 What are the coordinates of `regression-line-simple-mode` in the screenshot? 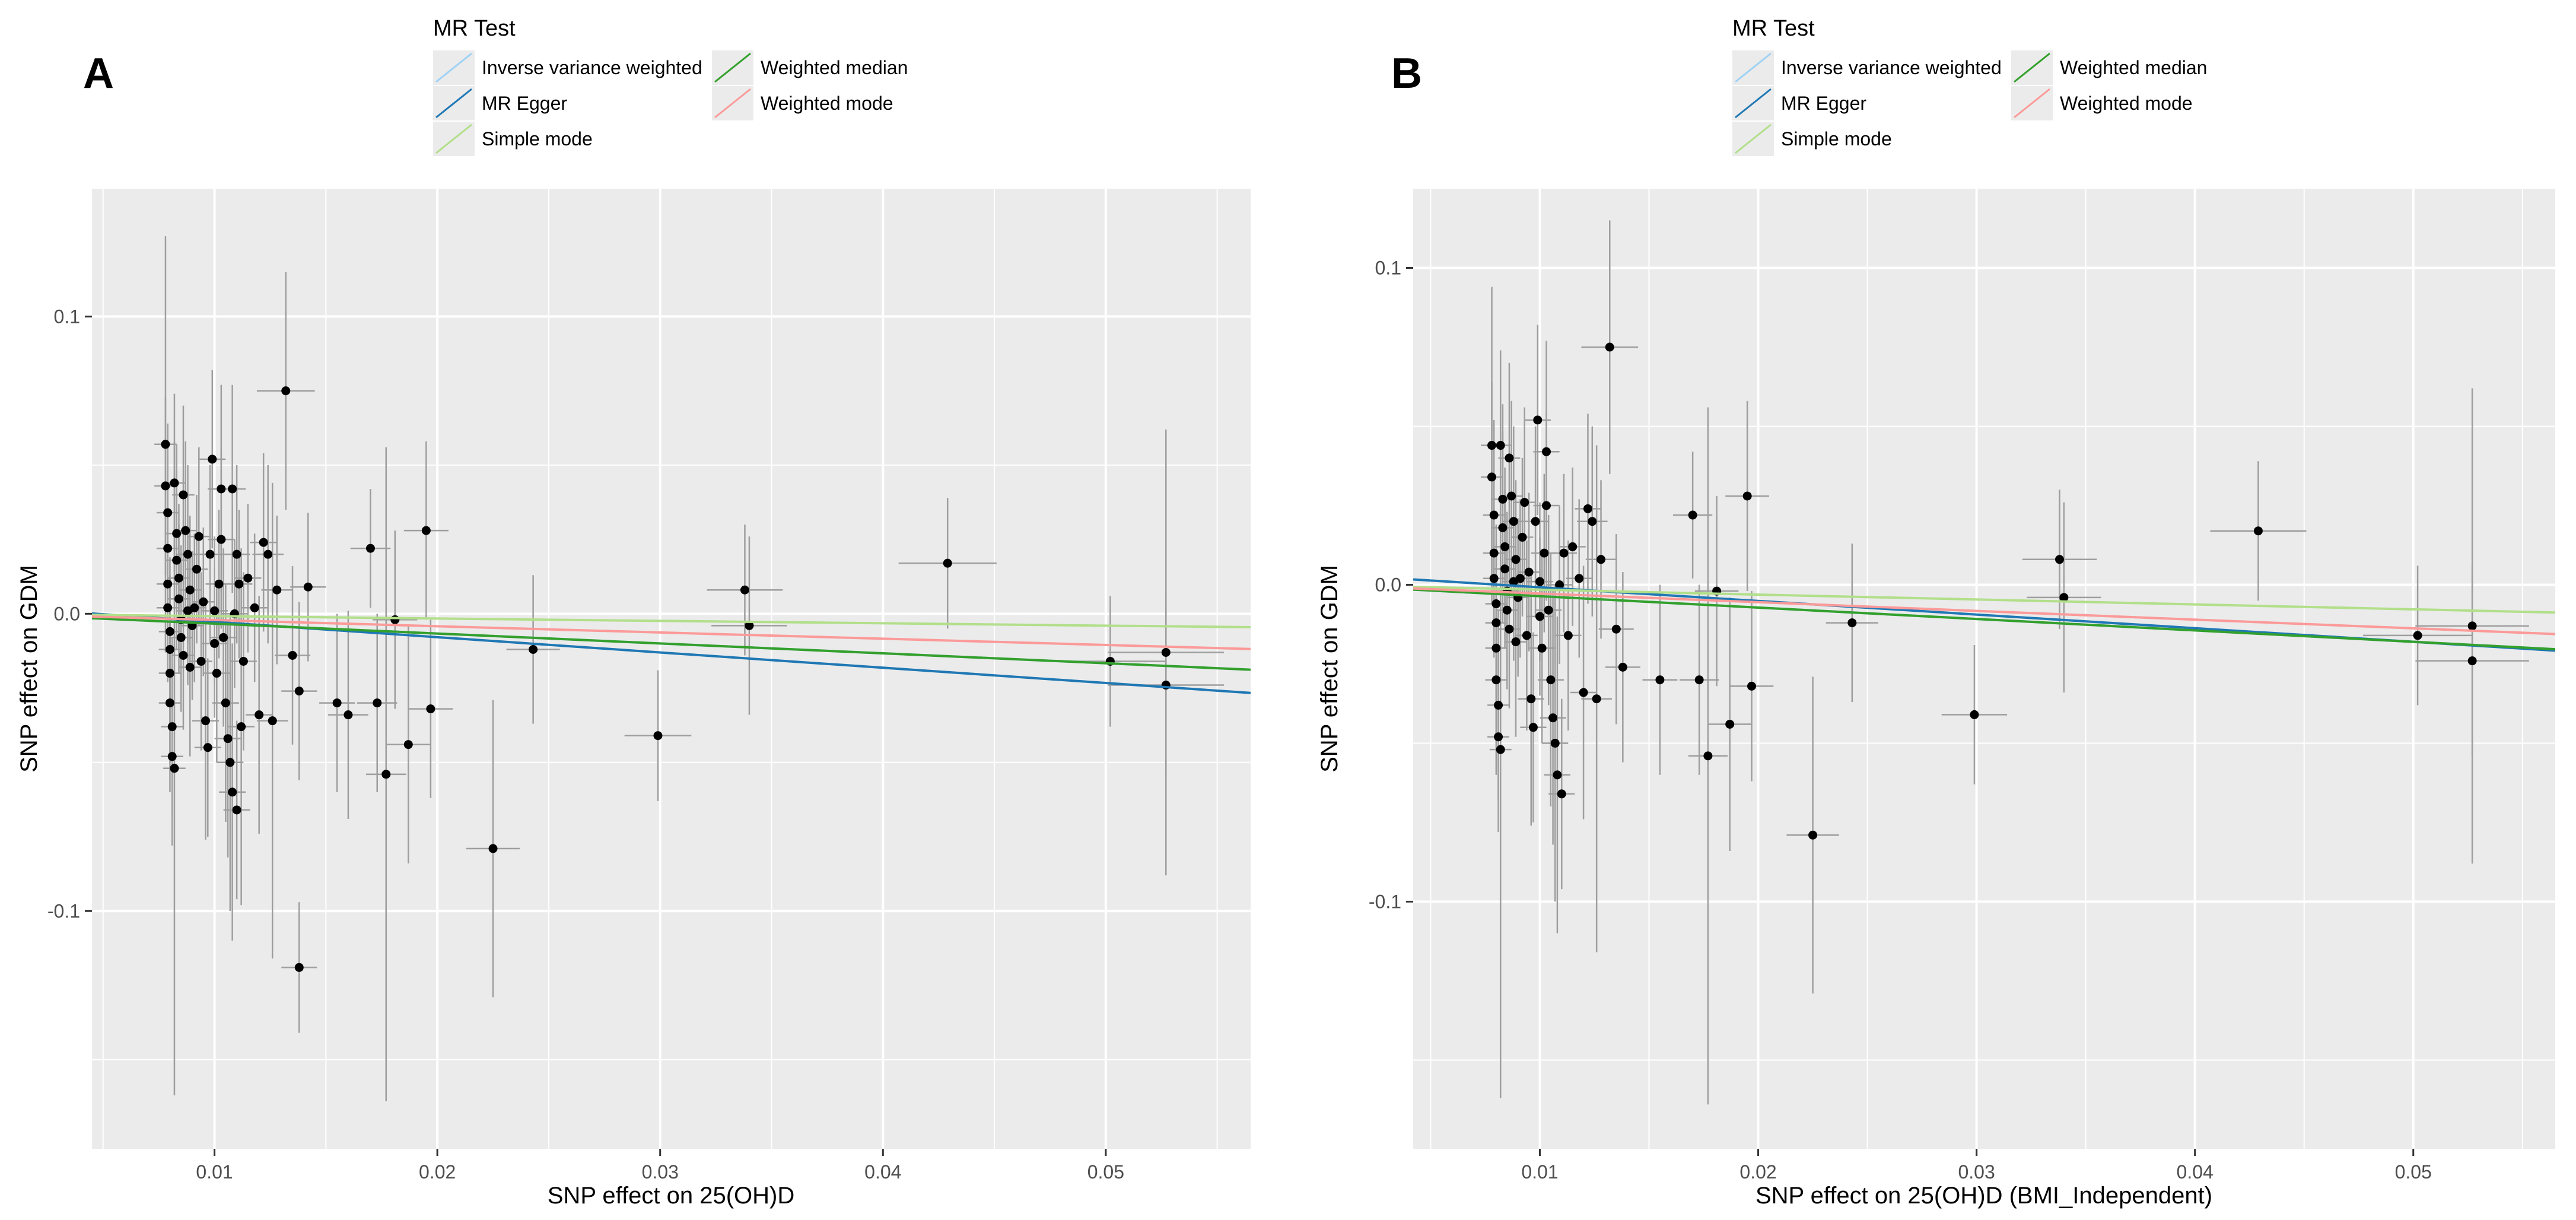 It's located at (1984, 599).